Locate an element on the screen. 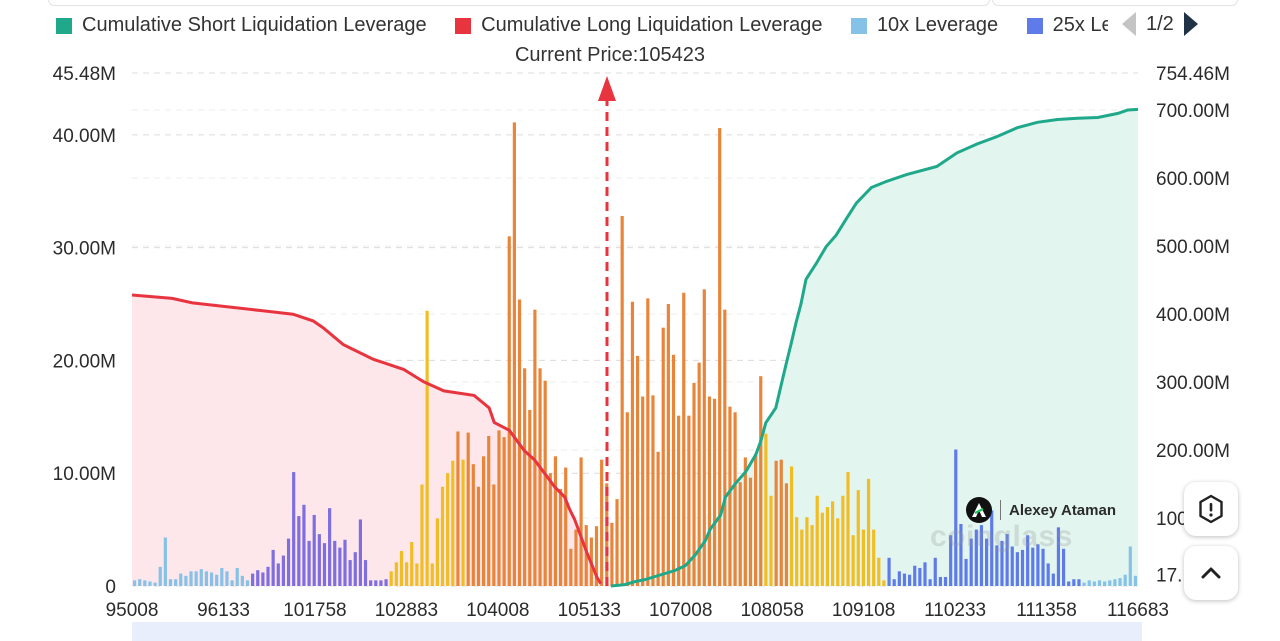 The width and height of the screenshot is (1280, 641). legend-item-short: Cumulative Short Liquidation Leverage is located at coordinates (241, 25).